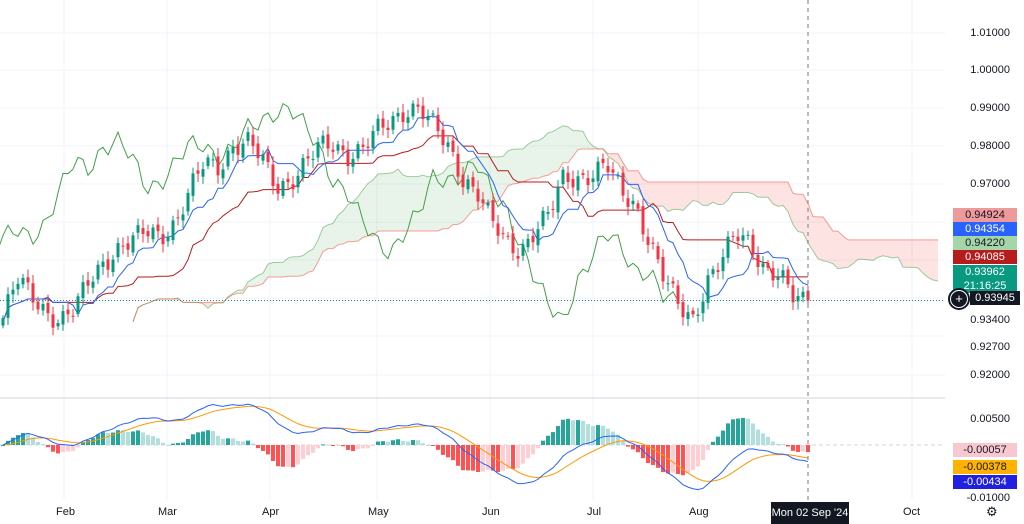  What do you see at coordinates (990, 33) in the screenshot?
I see `price-tick: 1.01000` at bounding box center [990, 33].